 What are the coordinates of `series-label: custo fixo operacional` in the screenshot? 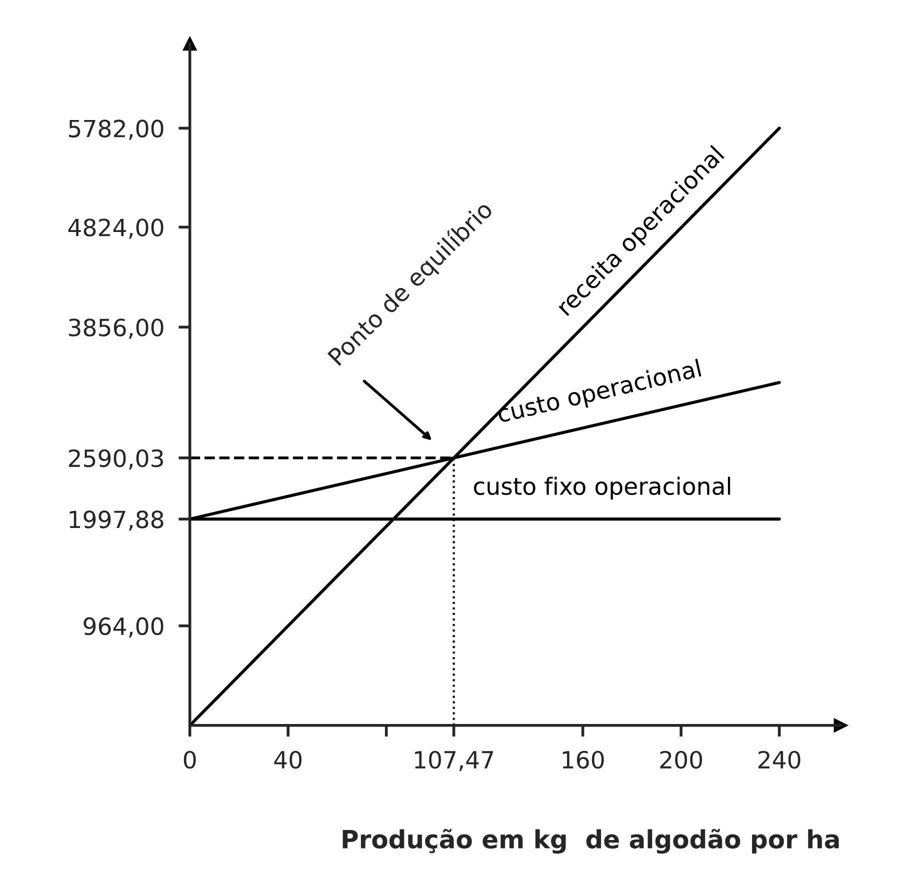 It's located at (602, 488).